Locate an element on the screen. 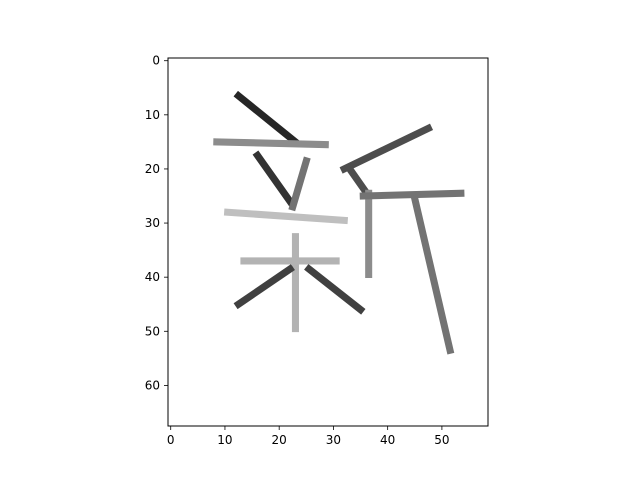 The height and width of the screenshot is (479, 639). x-tick-label: 30 is located at coordinates (333, 440).